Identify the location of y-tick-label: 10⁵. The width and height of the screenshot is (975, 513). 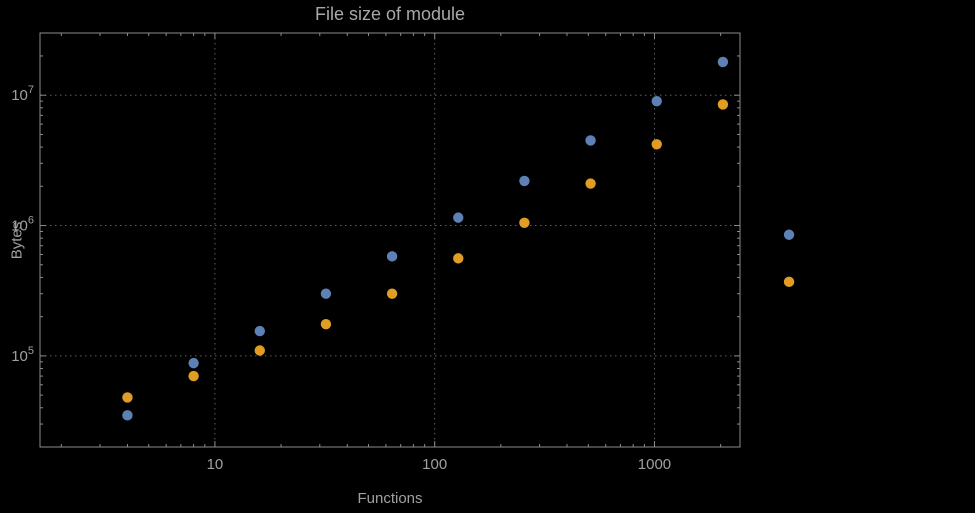
(22, 355).